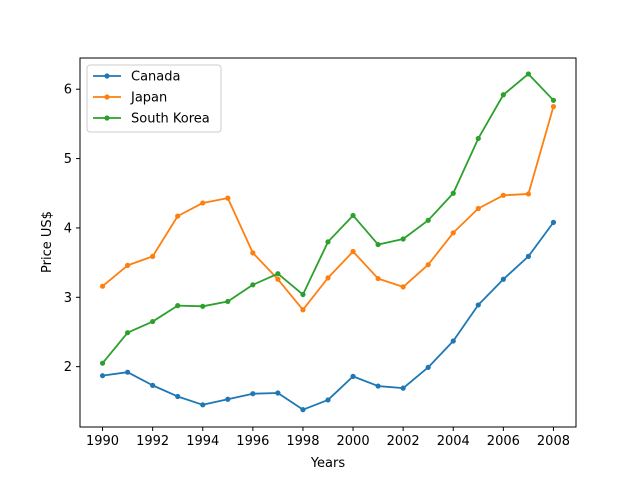  What do you see at coordinates (68, 298) in the screenshot?
I see `y-tick-label: 3` at bounding box center [68, 298].